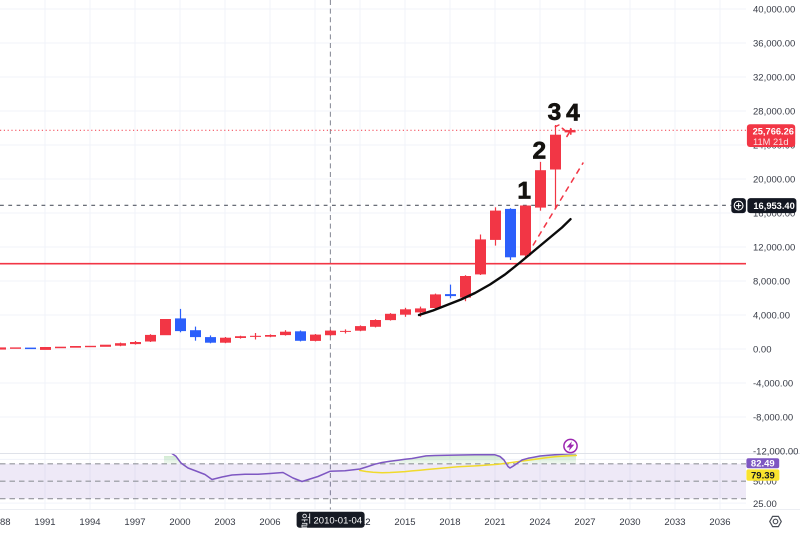 This screenshot has width=800, height=539. What do you see at coordinates (775, 451) in the screenshot?
I see `svg-text: -12,000.00` at bounding box center [775, 451].